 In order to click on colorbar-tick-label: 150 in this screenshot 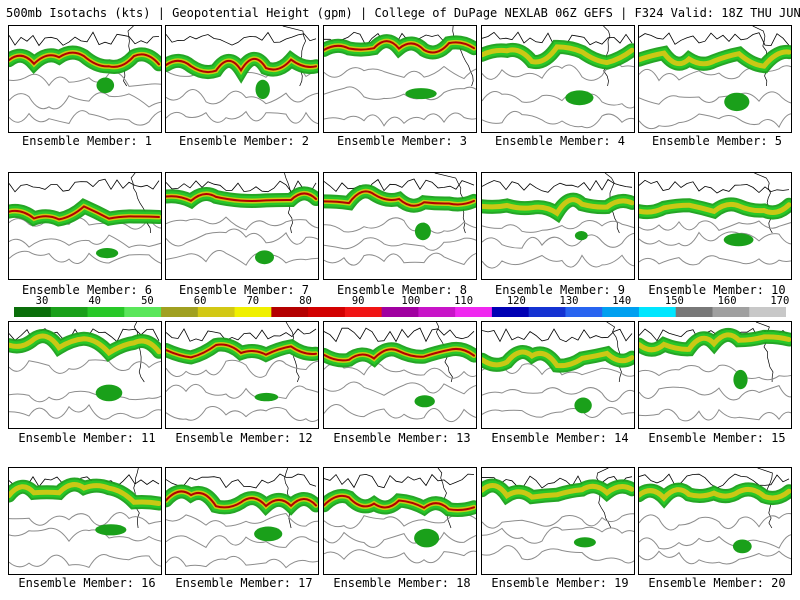, I will do `click(674, 301)`.